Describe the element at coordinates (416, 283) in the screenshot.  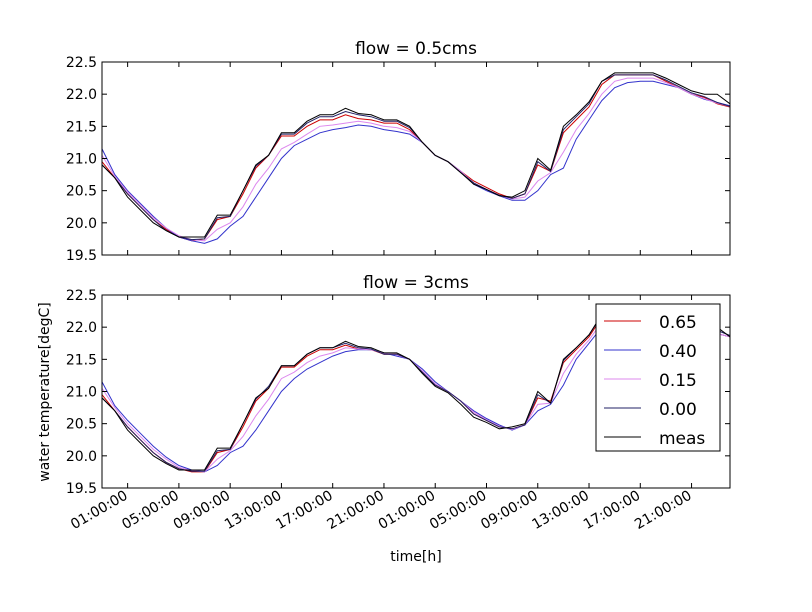
I see `bottom-panel-title: flow = 3cms` at that location.